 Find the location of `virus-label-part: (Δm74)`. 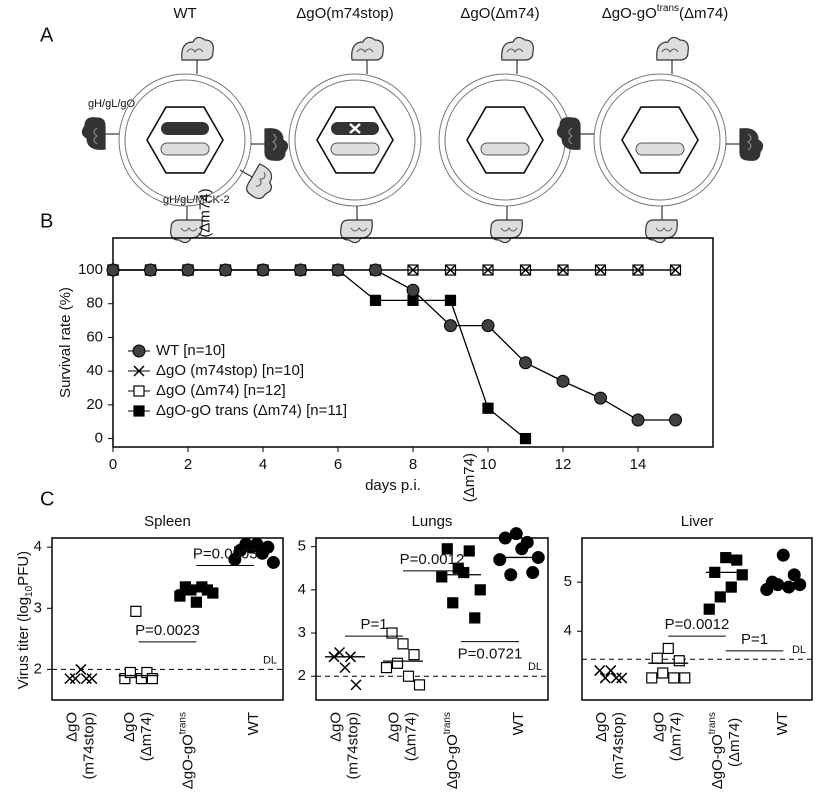

virus-label-part: (Δm74) is located at coordinates (703, 13).